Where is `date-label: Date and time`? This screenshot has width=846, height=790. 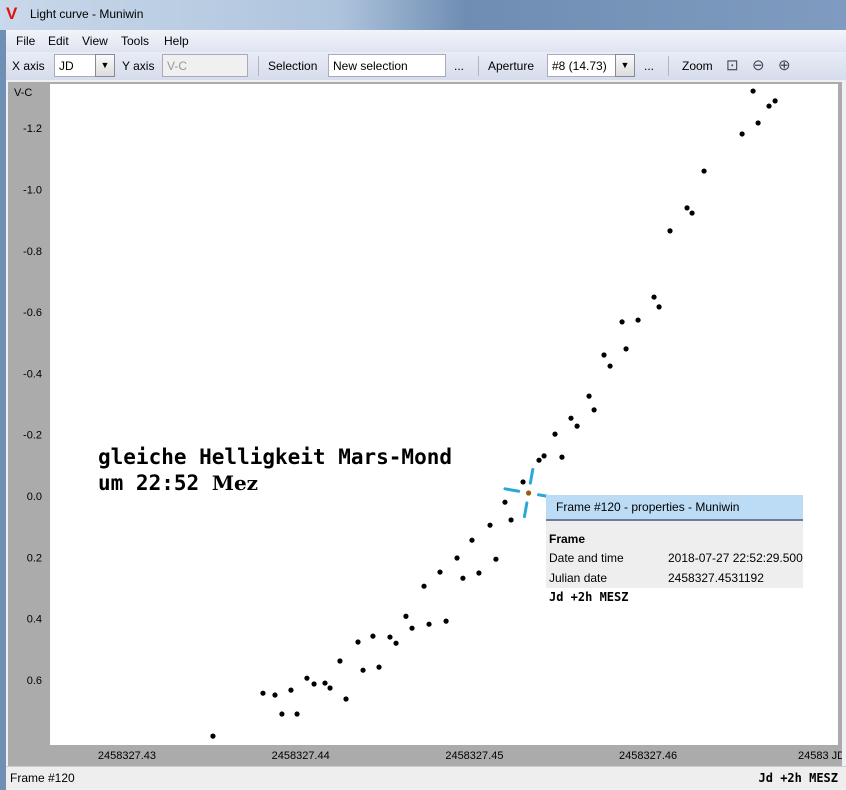 date-label: Date and time is located at coordinates (586, 558).